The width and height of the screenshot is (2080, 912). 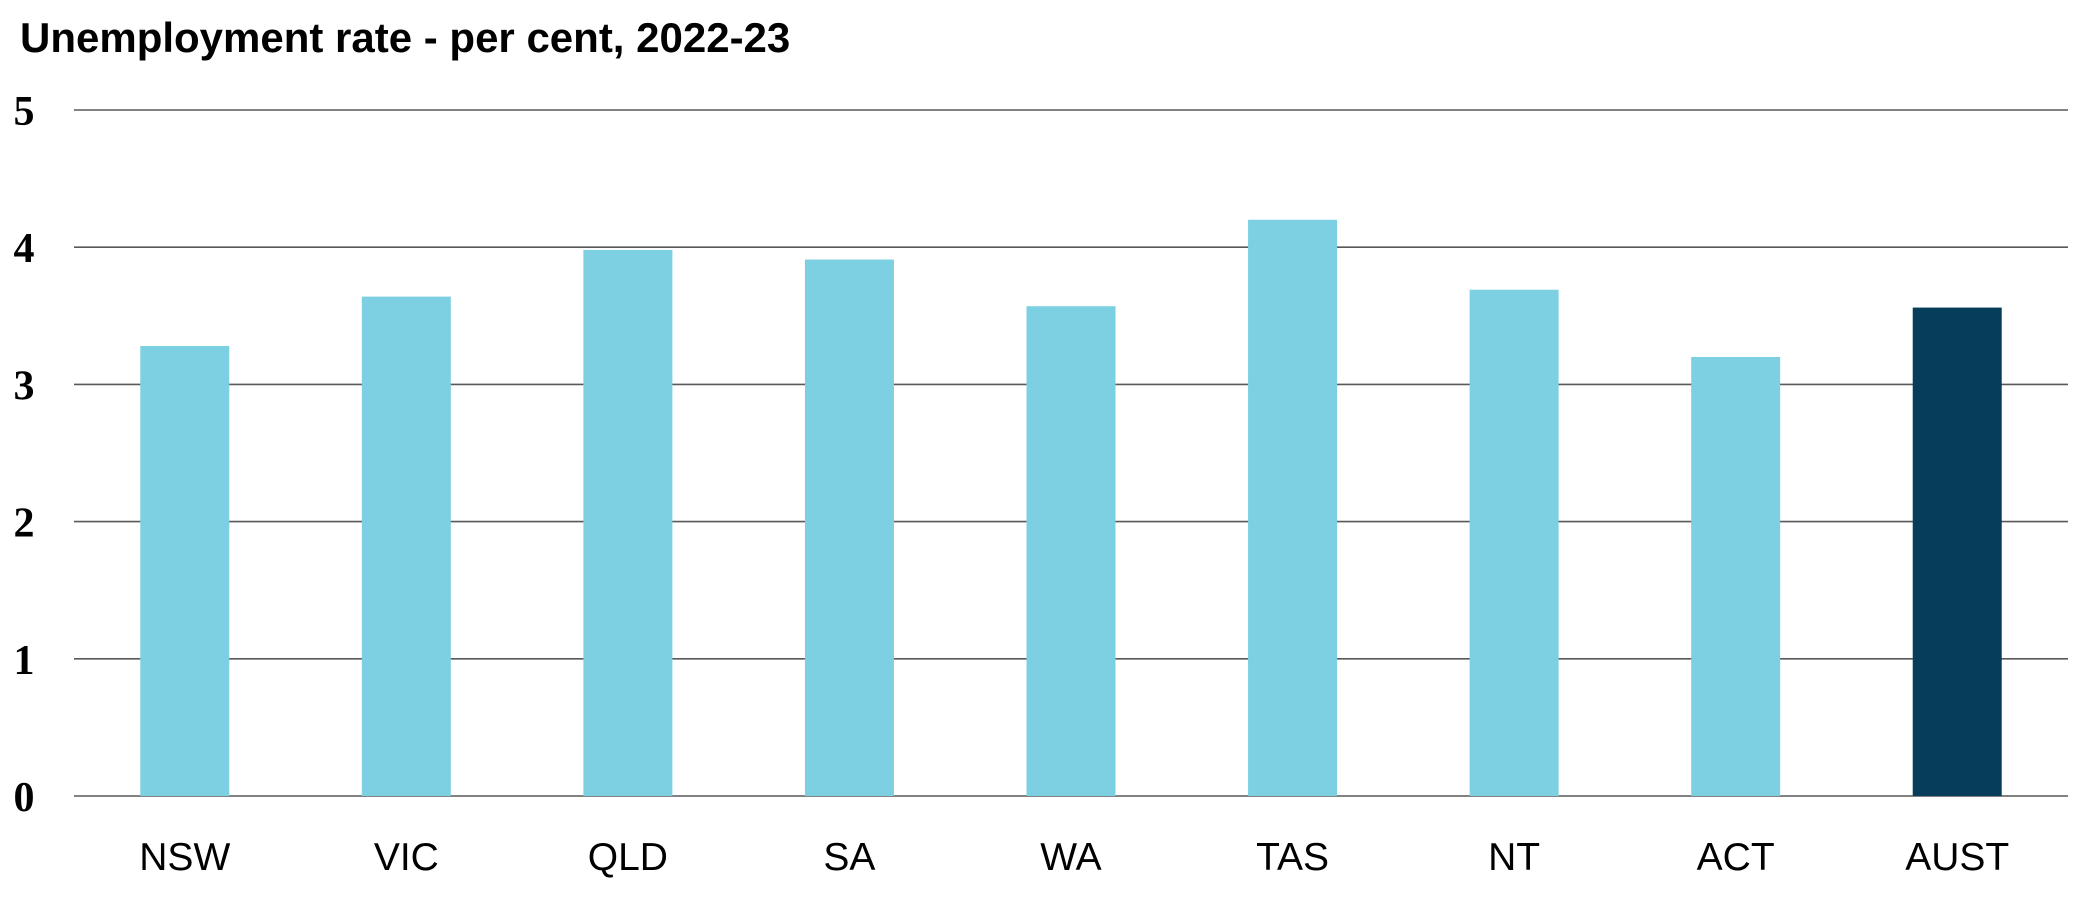 I want to click on bar-nsw, so click(x=185, y=570).